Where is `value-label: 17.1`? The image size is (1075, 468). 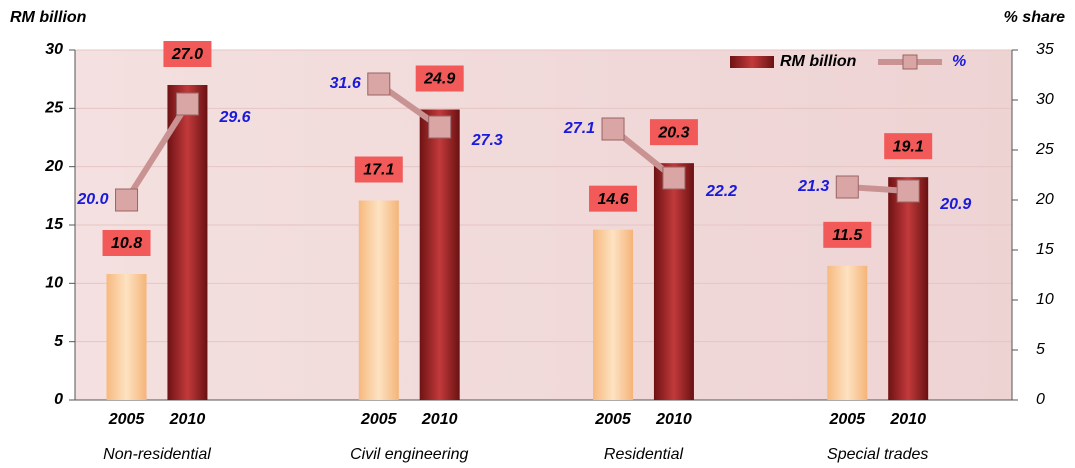 value-label: 17.1 is located at coordinates (378, 170).